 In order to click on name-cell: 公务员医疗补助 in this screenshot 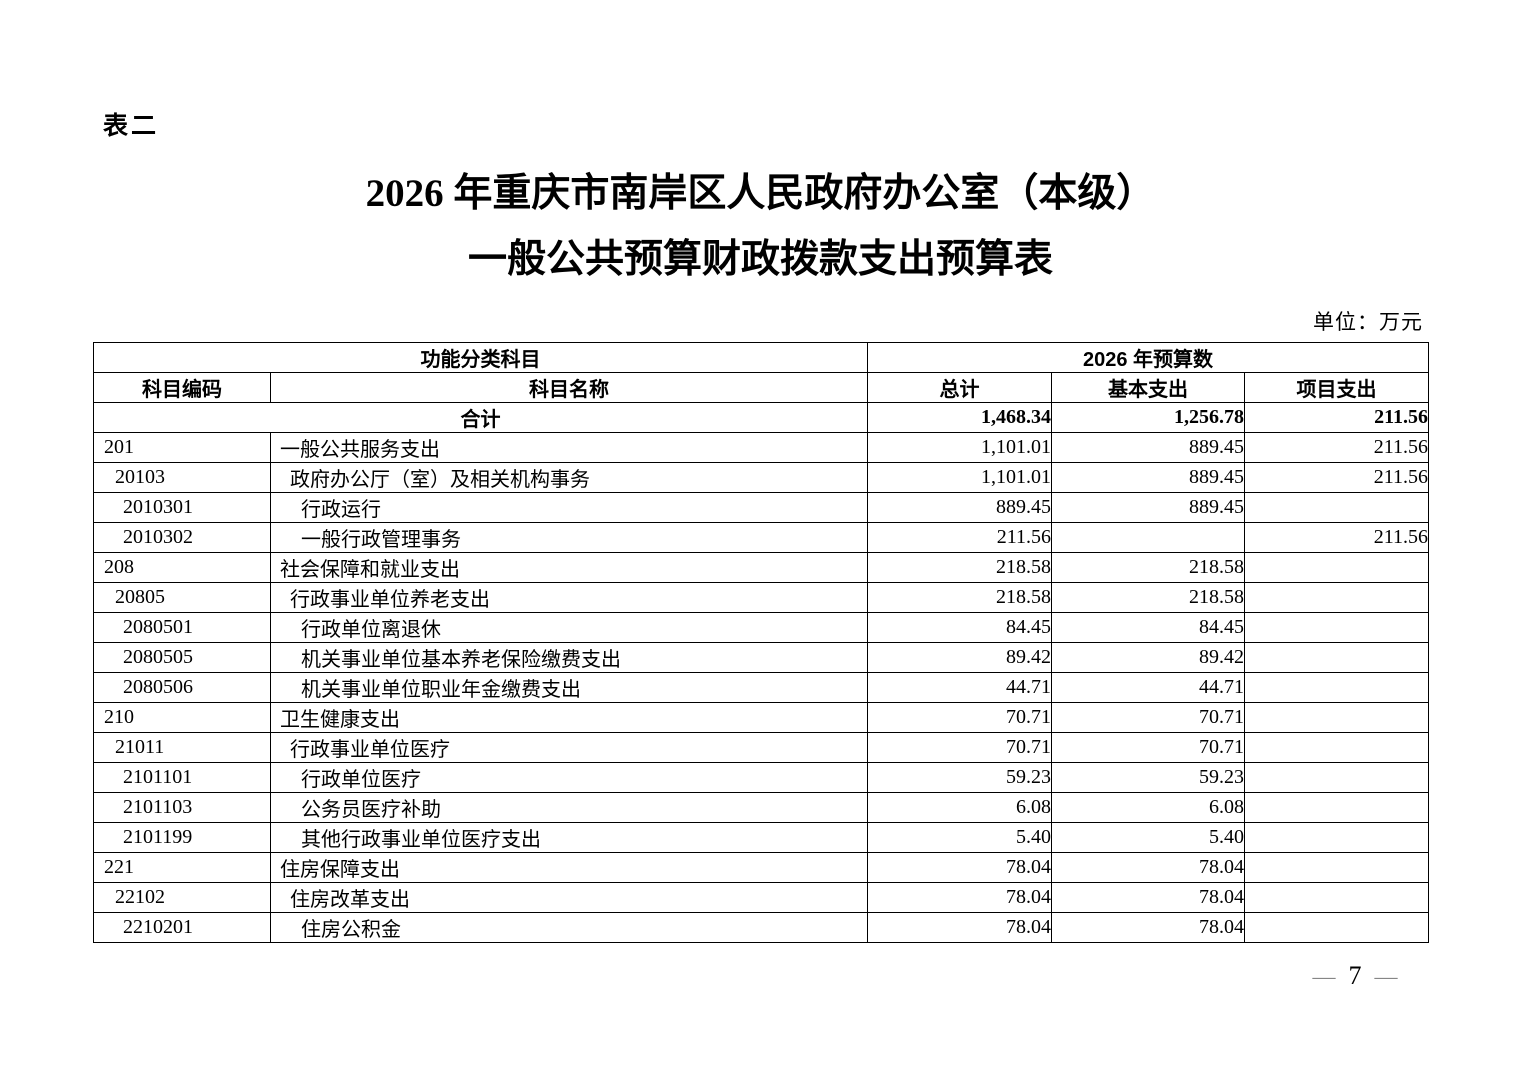, I will do `click(569, 807)`.